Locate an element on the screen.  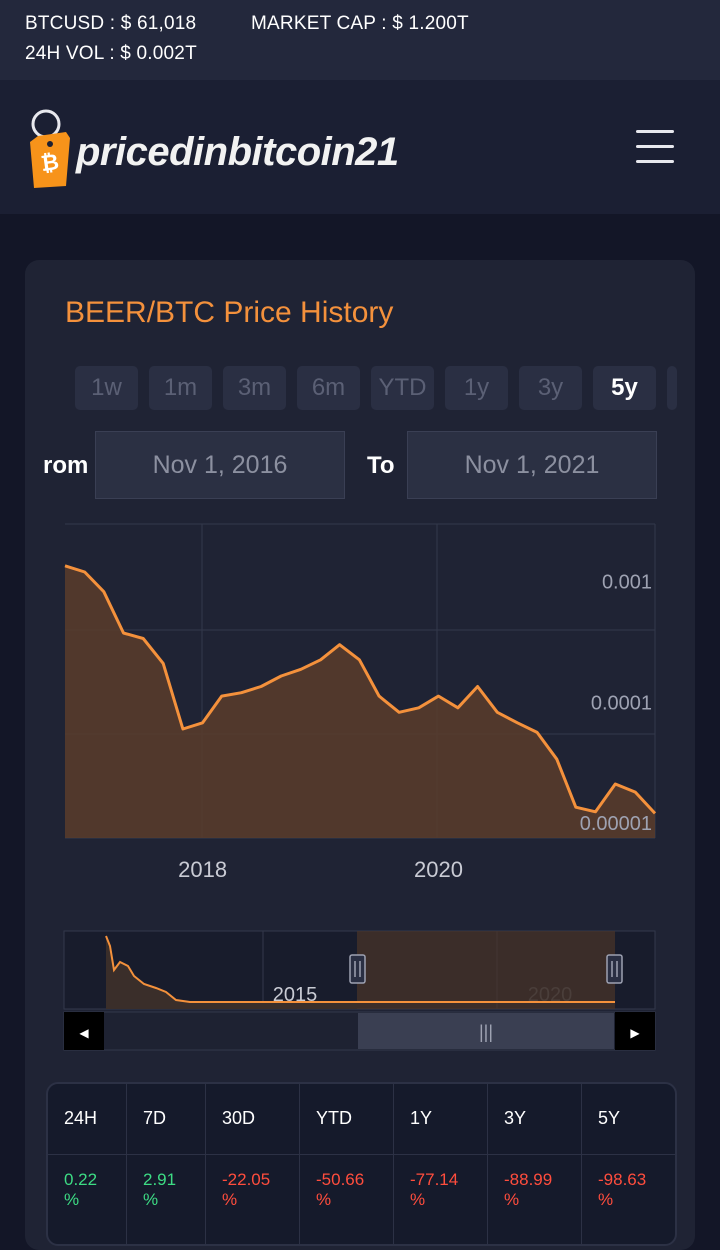
navigator-series is located at coordinates (231, 972).